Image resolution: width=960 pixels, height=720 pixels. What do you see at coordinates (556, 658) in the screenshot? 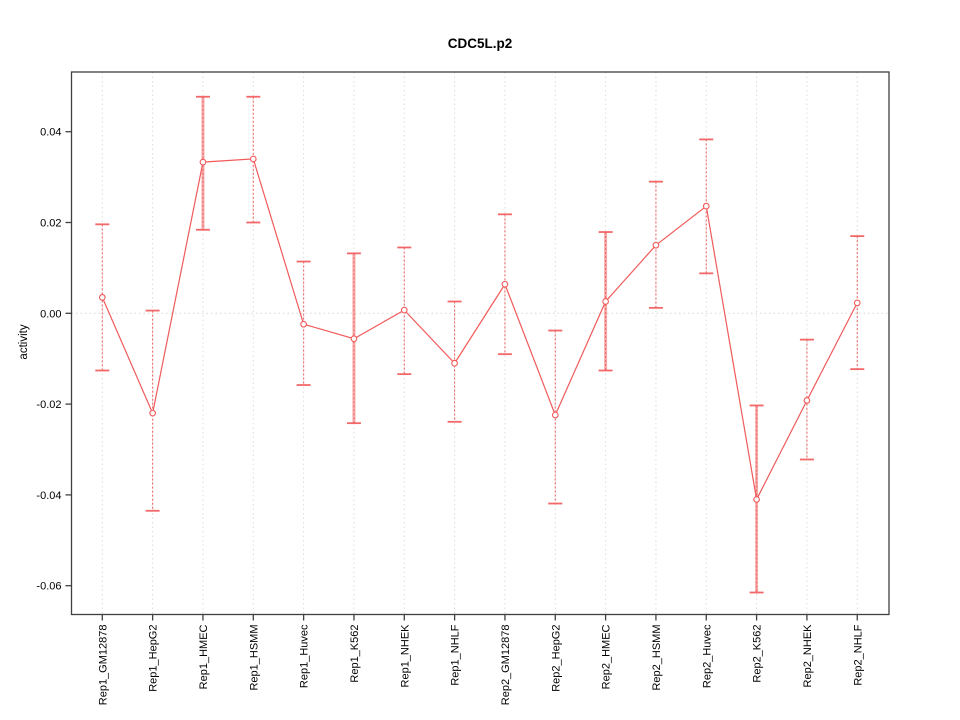
I see `x-tick-label: Rep2_HepG2` at bounding box center [556, 658].